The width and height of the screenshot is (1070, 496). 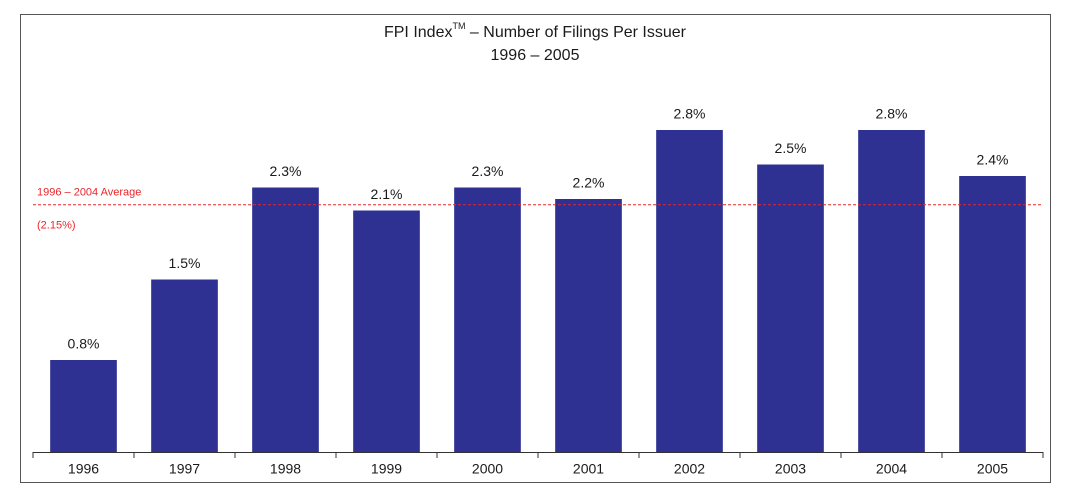 I want to click on data-label: 2.1%, so click(x=387, y=194).